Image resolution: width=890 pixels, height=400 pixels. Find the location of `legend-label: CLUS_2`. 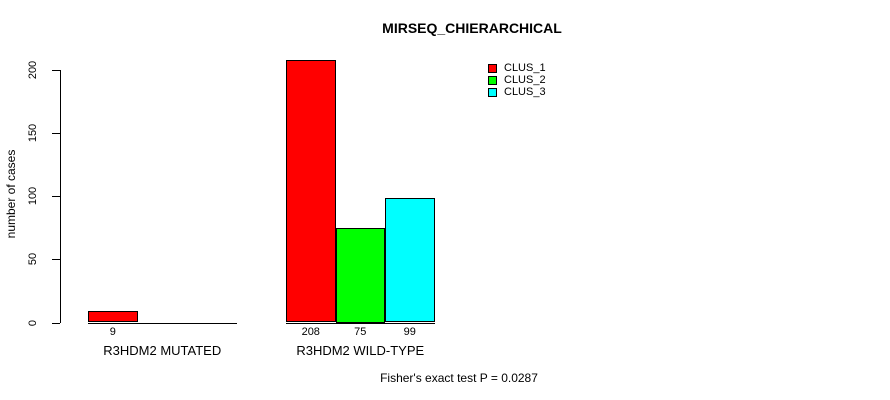

legend-label: CLUS_2 is located at coordinates (525, 80).